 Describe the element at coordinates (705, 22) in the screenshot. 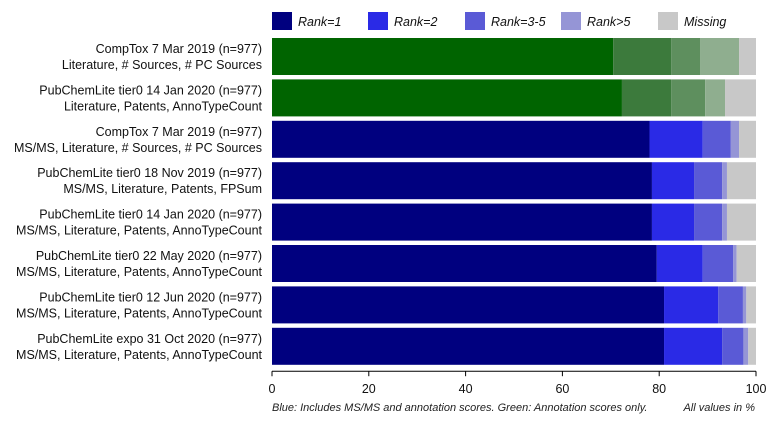

I see `legend-label-5: Missing` at that location.